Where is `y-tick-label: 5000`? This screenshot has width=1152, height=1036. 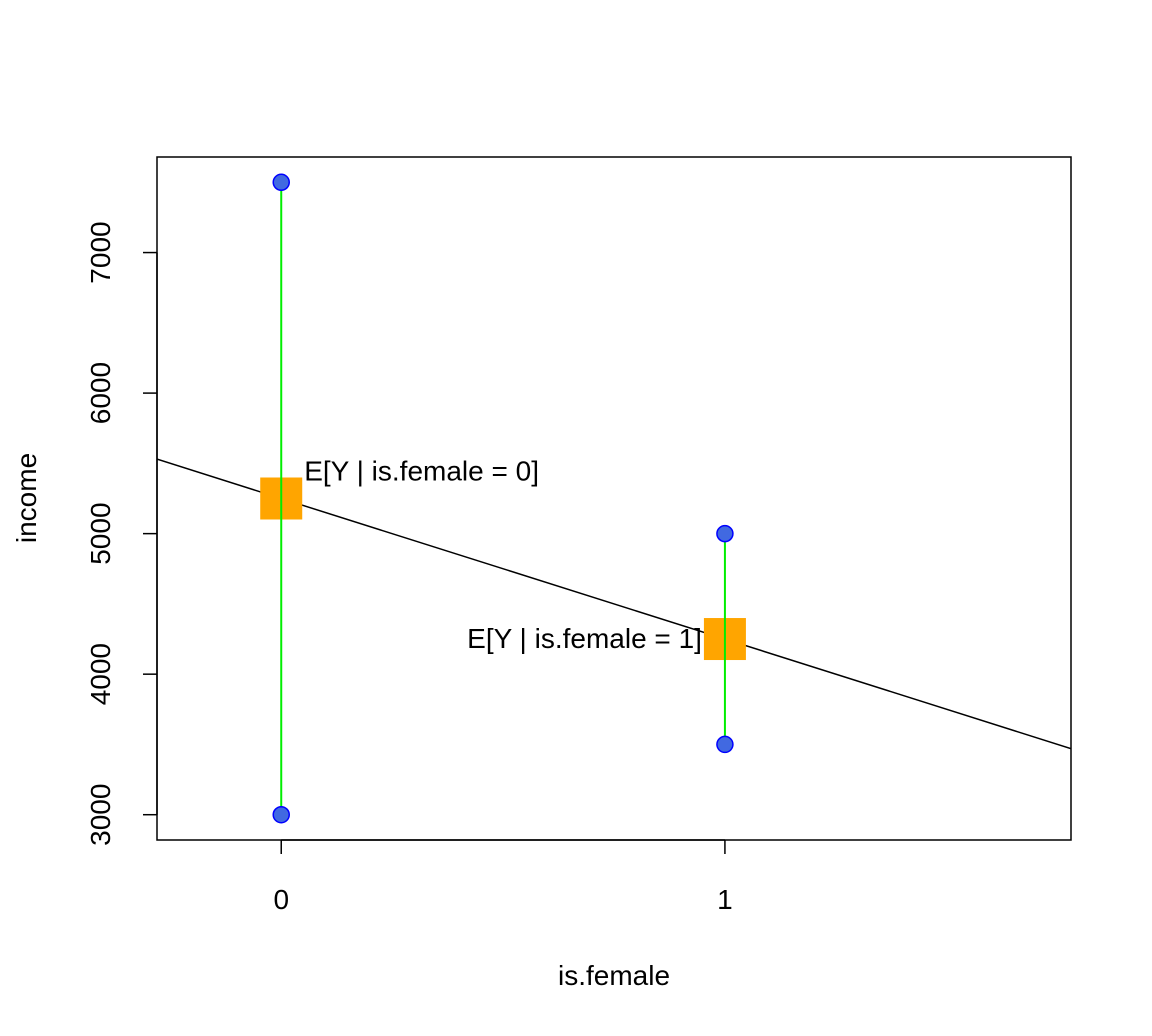
y-tick-label: 5000 is located at coordinates (100, 533).